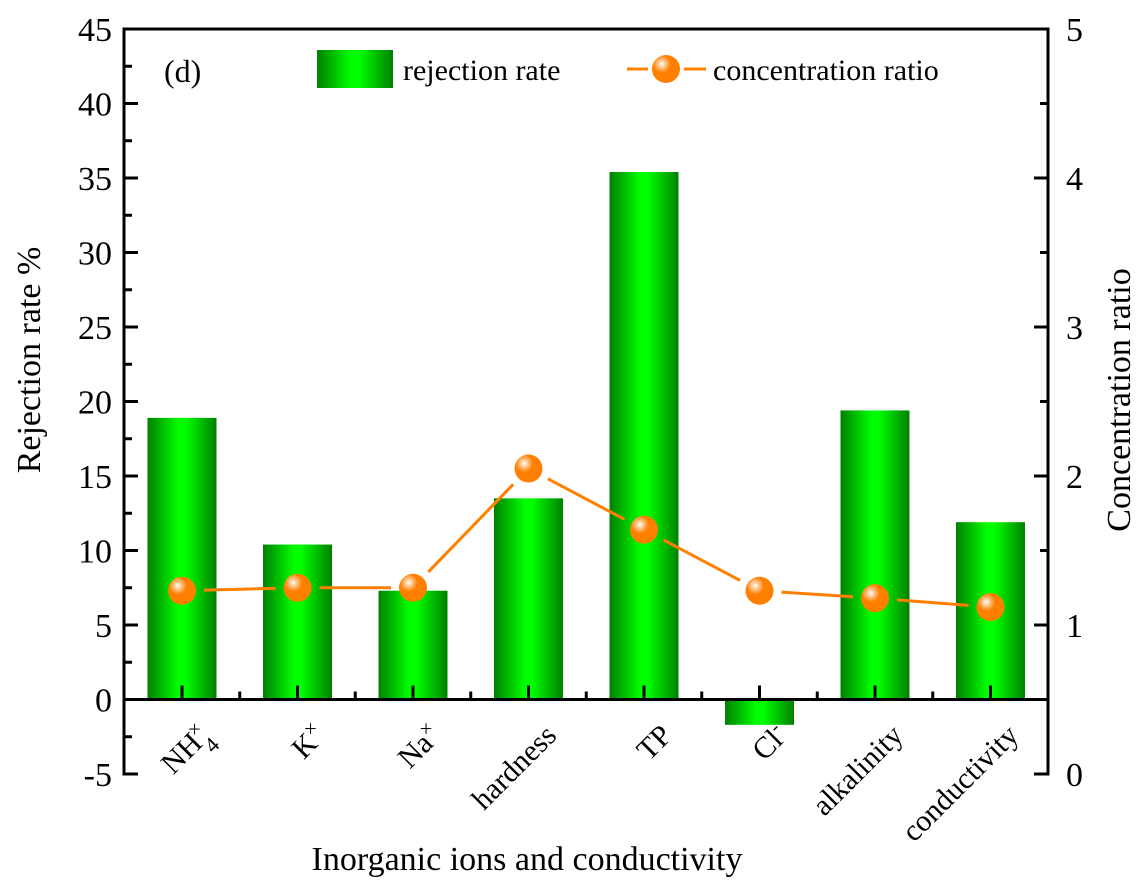 The width and height of the screenshot is (1144, 885). I want to click on y2-tick-label-5: 5, so click(1074, 30).